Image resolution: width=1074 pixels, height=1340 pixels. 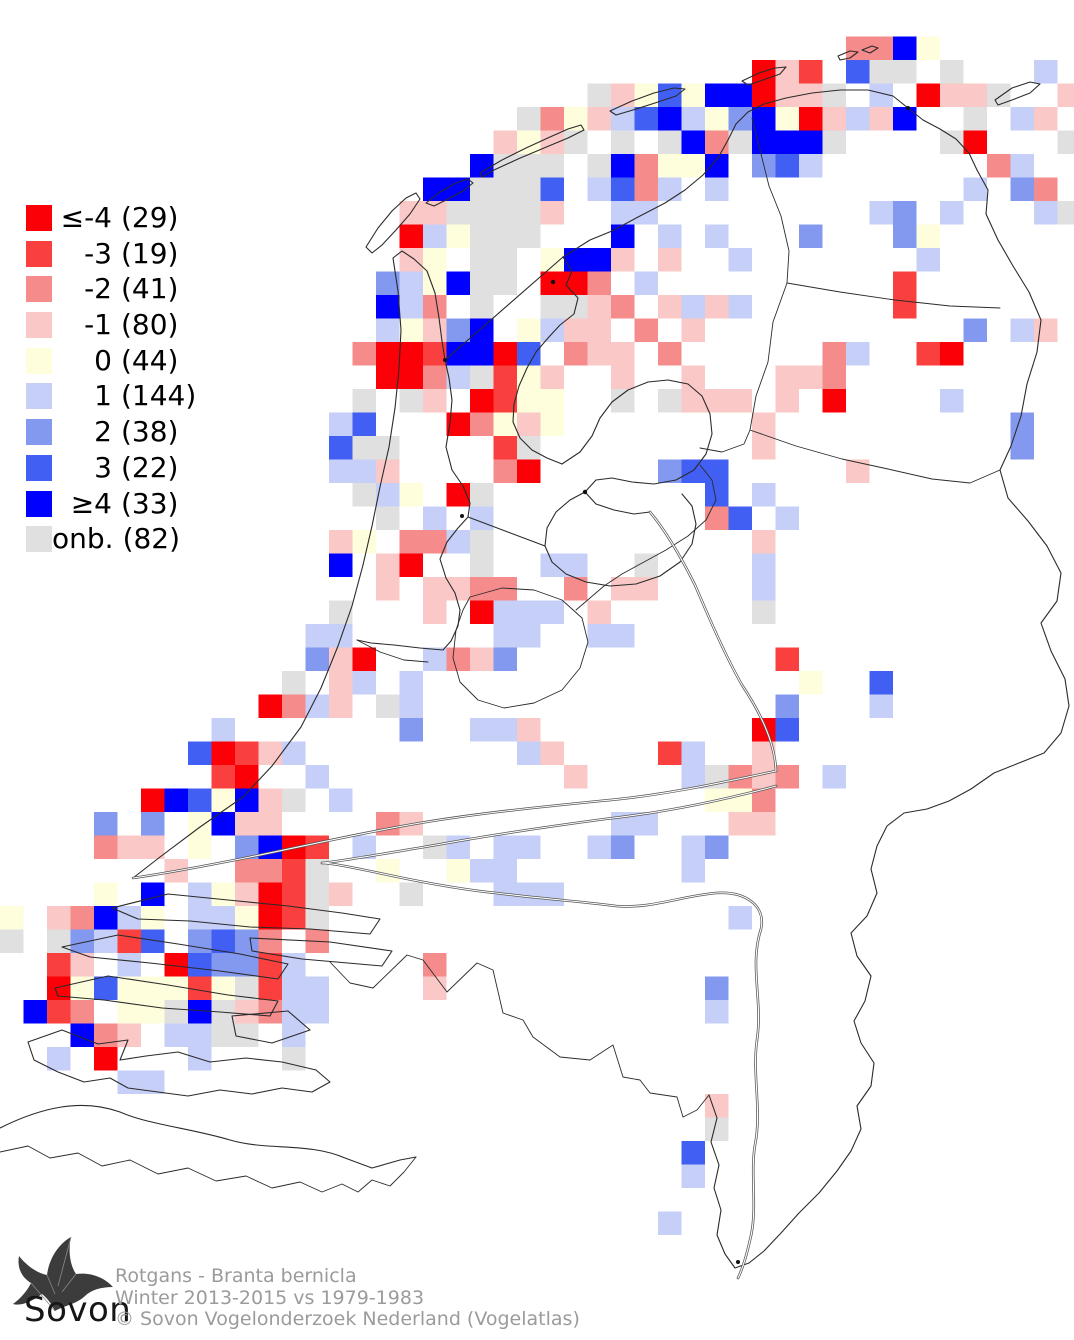 What do you see at coordinates (549, 824) in the screenshot?
I see `river-waal-inner-path` at bounding box center [549, 824].